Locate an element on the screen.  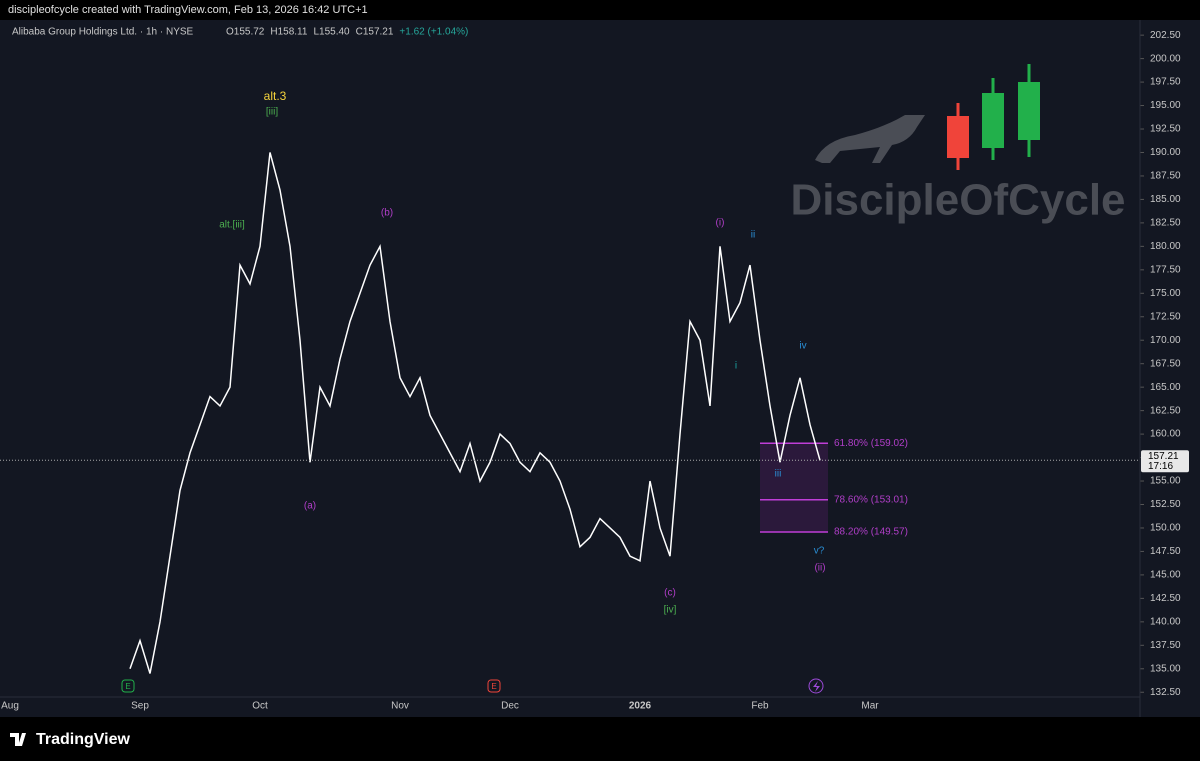
y-tick-label: 200.00 is located at coordinates (1165, 58).